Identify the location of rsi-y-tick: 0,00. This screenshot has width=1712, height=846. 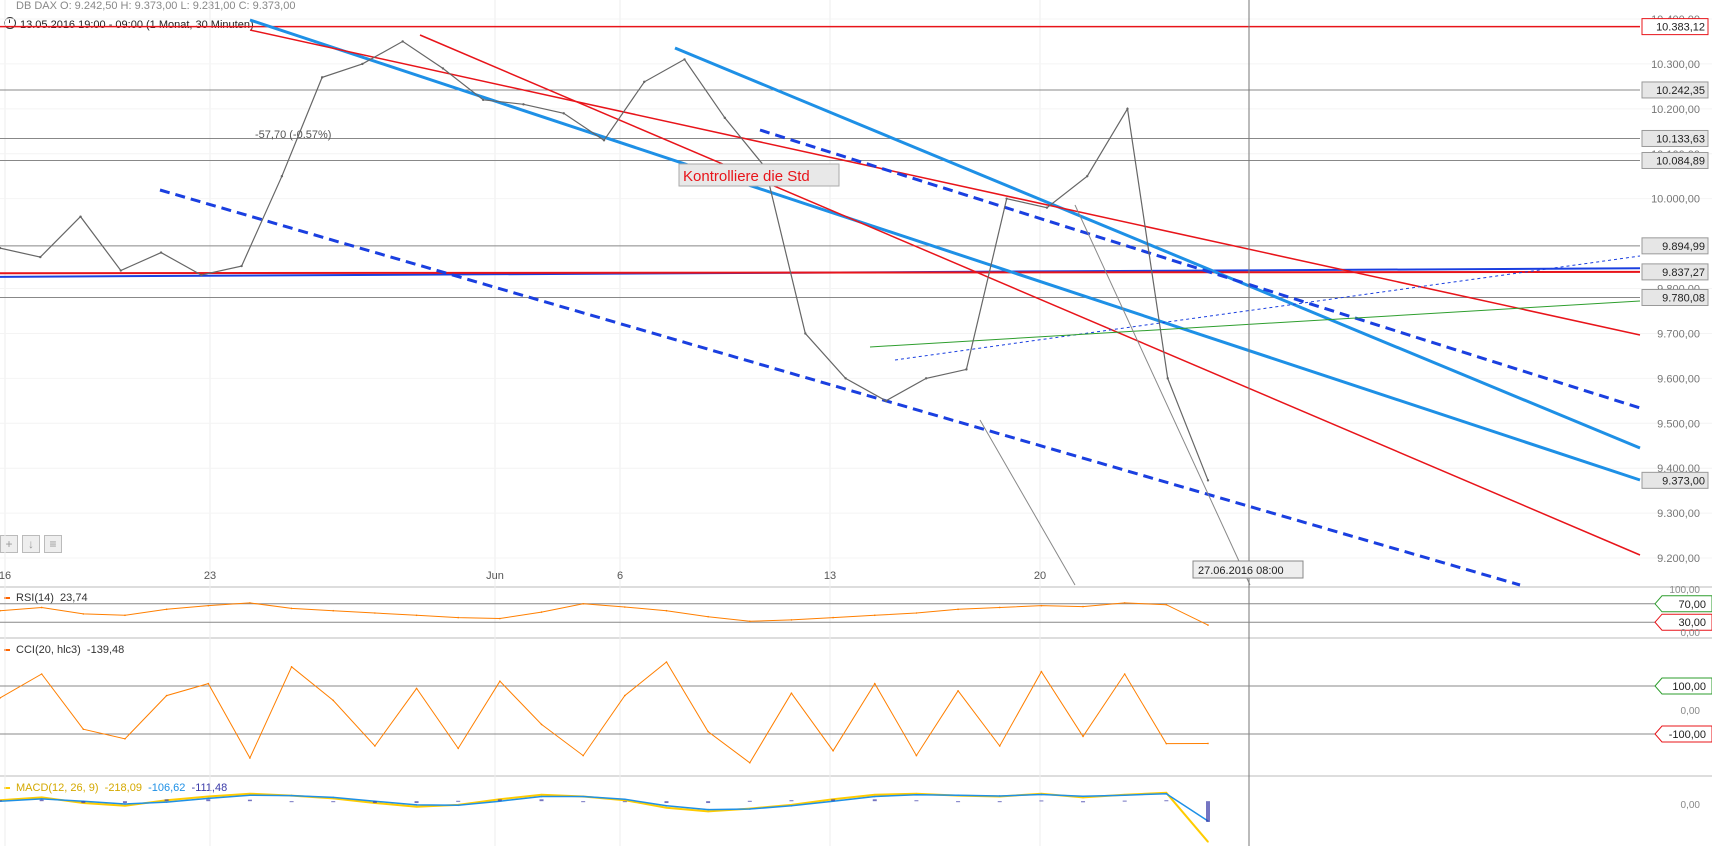
(1691, 633).